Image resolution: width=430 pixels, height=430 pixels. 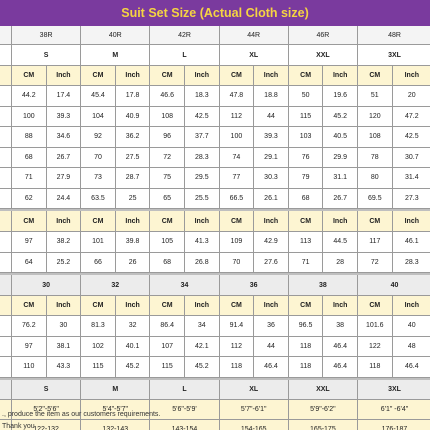 I want to click on jacket-r5-inch-1: 27.9, so click(x=64, y=178).